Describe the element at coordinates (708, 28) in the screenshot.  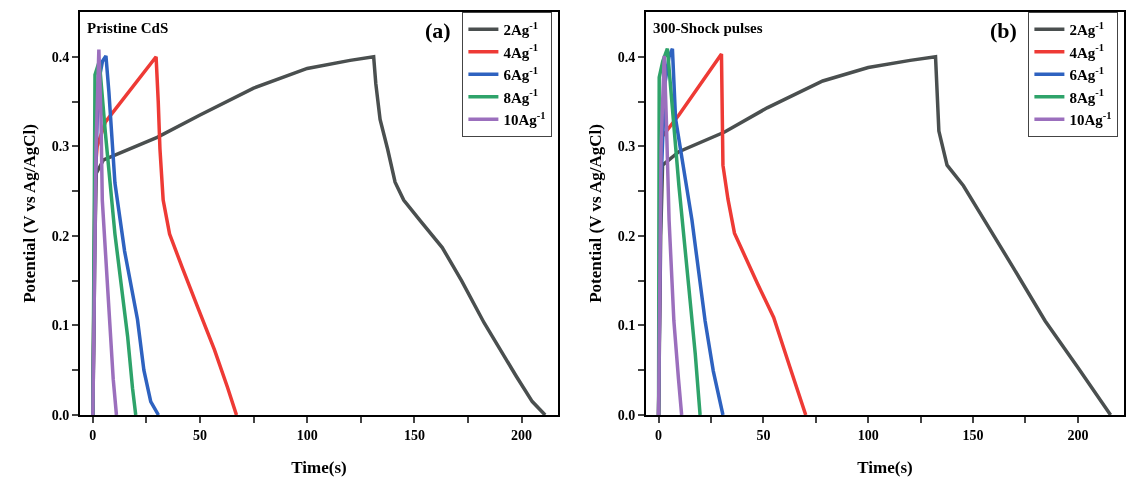
I see `annotation: 300-Shock pulses` at that location.